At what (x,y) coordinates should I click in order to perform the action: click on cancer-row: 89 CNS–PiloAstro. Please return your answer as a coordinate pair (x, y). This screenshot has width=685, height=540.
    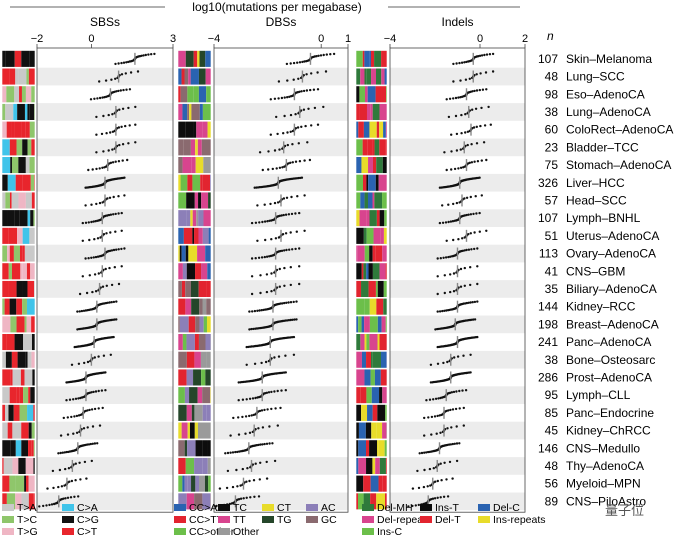
    Looking at the image, I should click on (342, 501).